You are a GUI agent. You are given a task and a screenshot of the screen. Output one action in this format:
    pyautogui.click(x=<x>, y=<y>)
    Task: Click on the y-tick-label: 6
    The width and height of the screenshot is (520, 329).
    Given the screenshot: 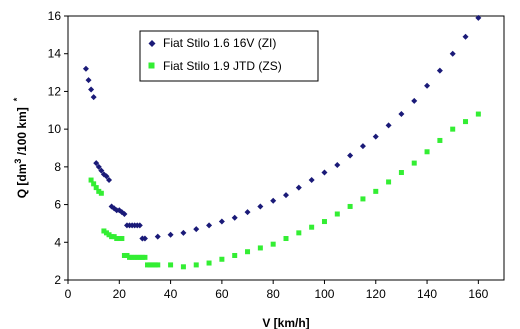 What is the action you would take?
    pyautogui.click(x=57, y=205)
    